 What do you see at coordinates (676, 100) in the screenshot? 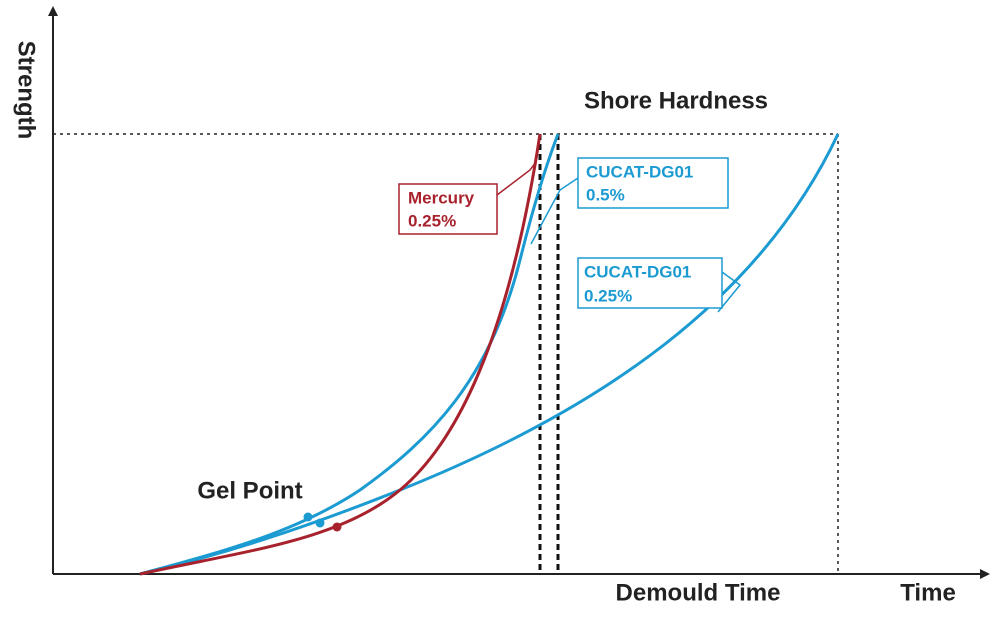
I see `annotation: Shore Hardness` at bounding box center [676, 100].